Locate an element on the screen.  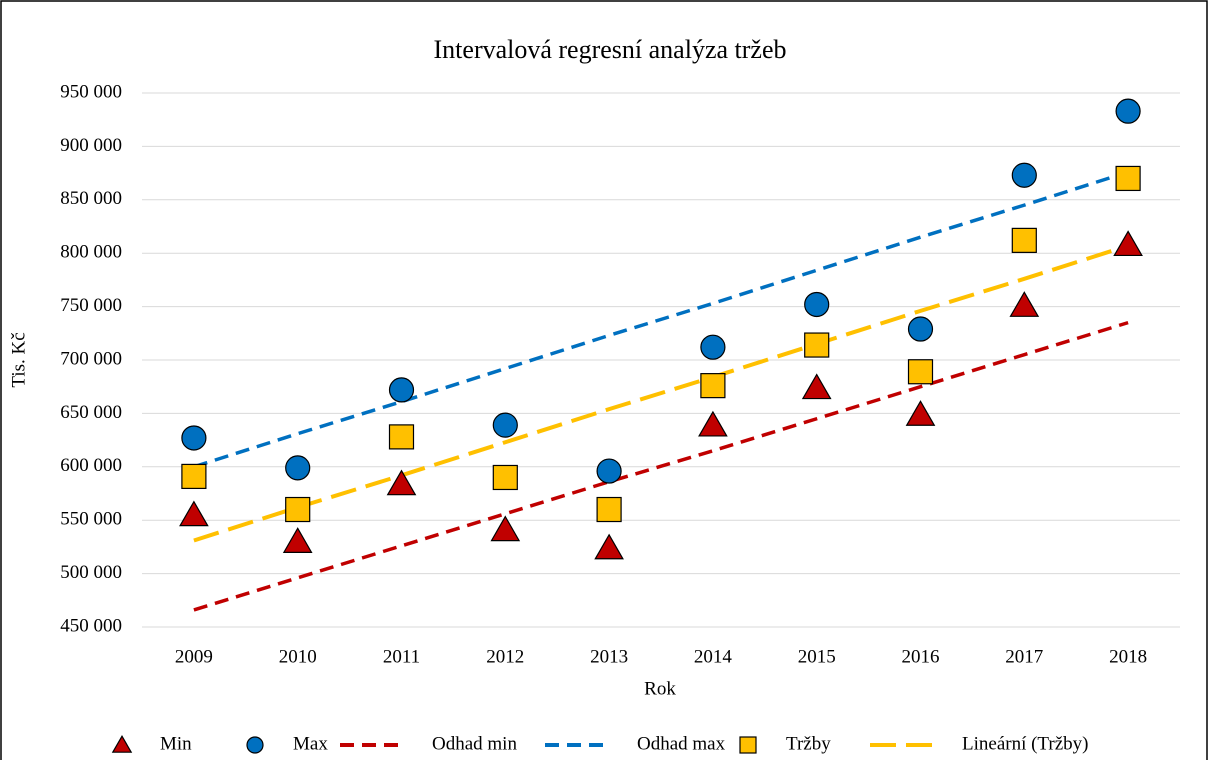
x-tick-label: 2013 is located at coordinates (609, 656).